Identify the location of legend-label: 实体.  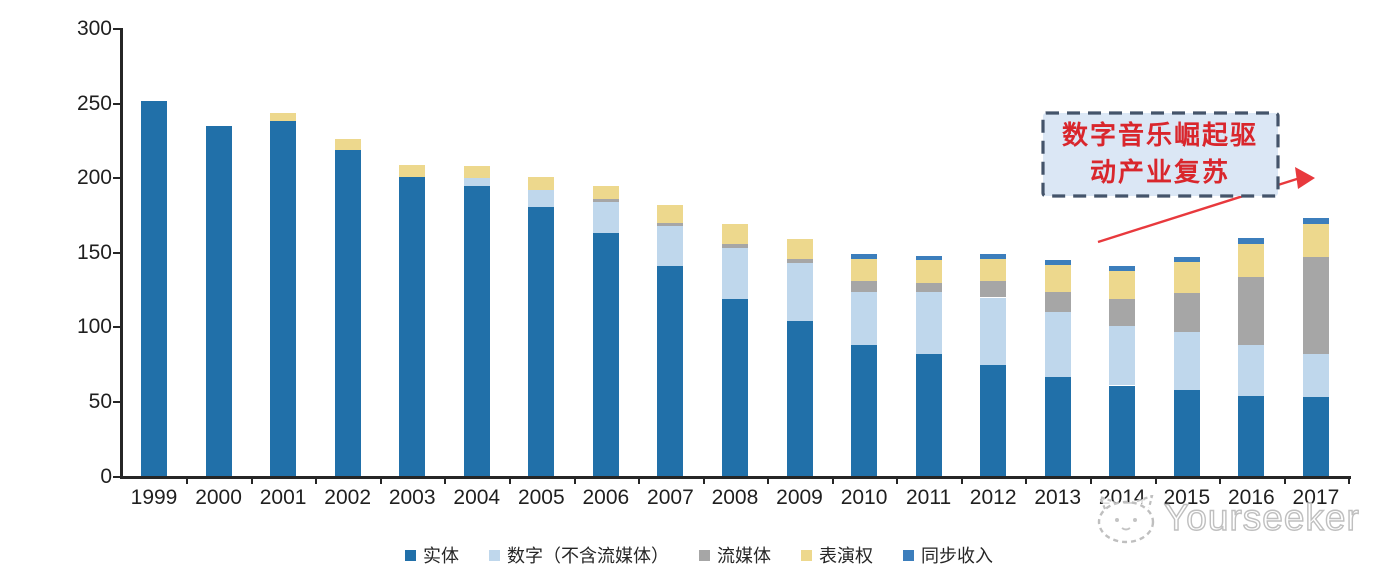
(441, 556).